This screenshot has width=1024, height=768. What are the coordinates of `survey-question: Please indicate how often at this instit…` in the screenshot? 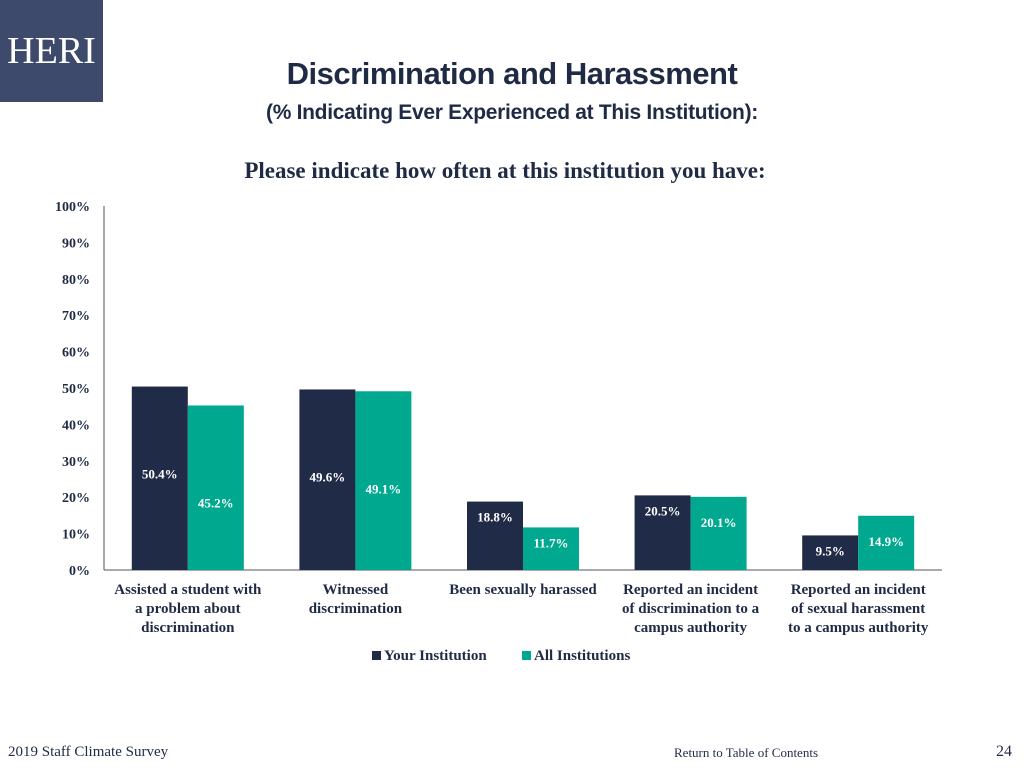 It's located at (505, 170).